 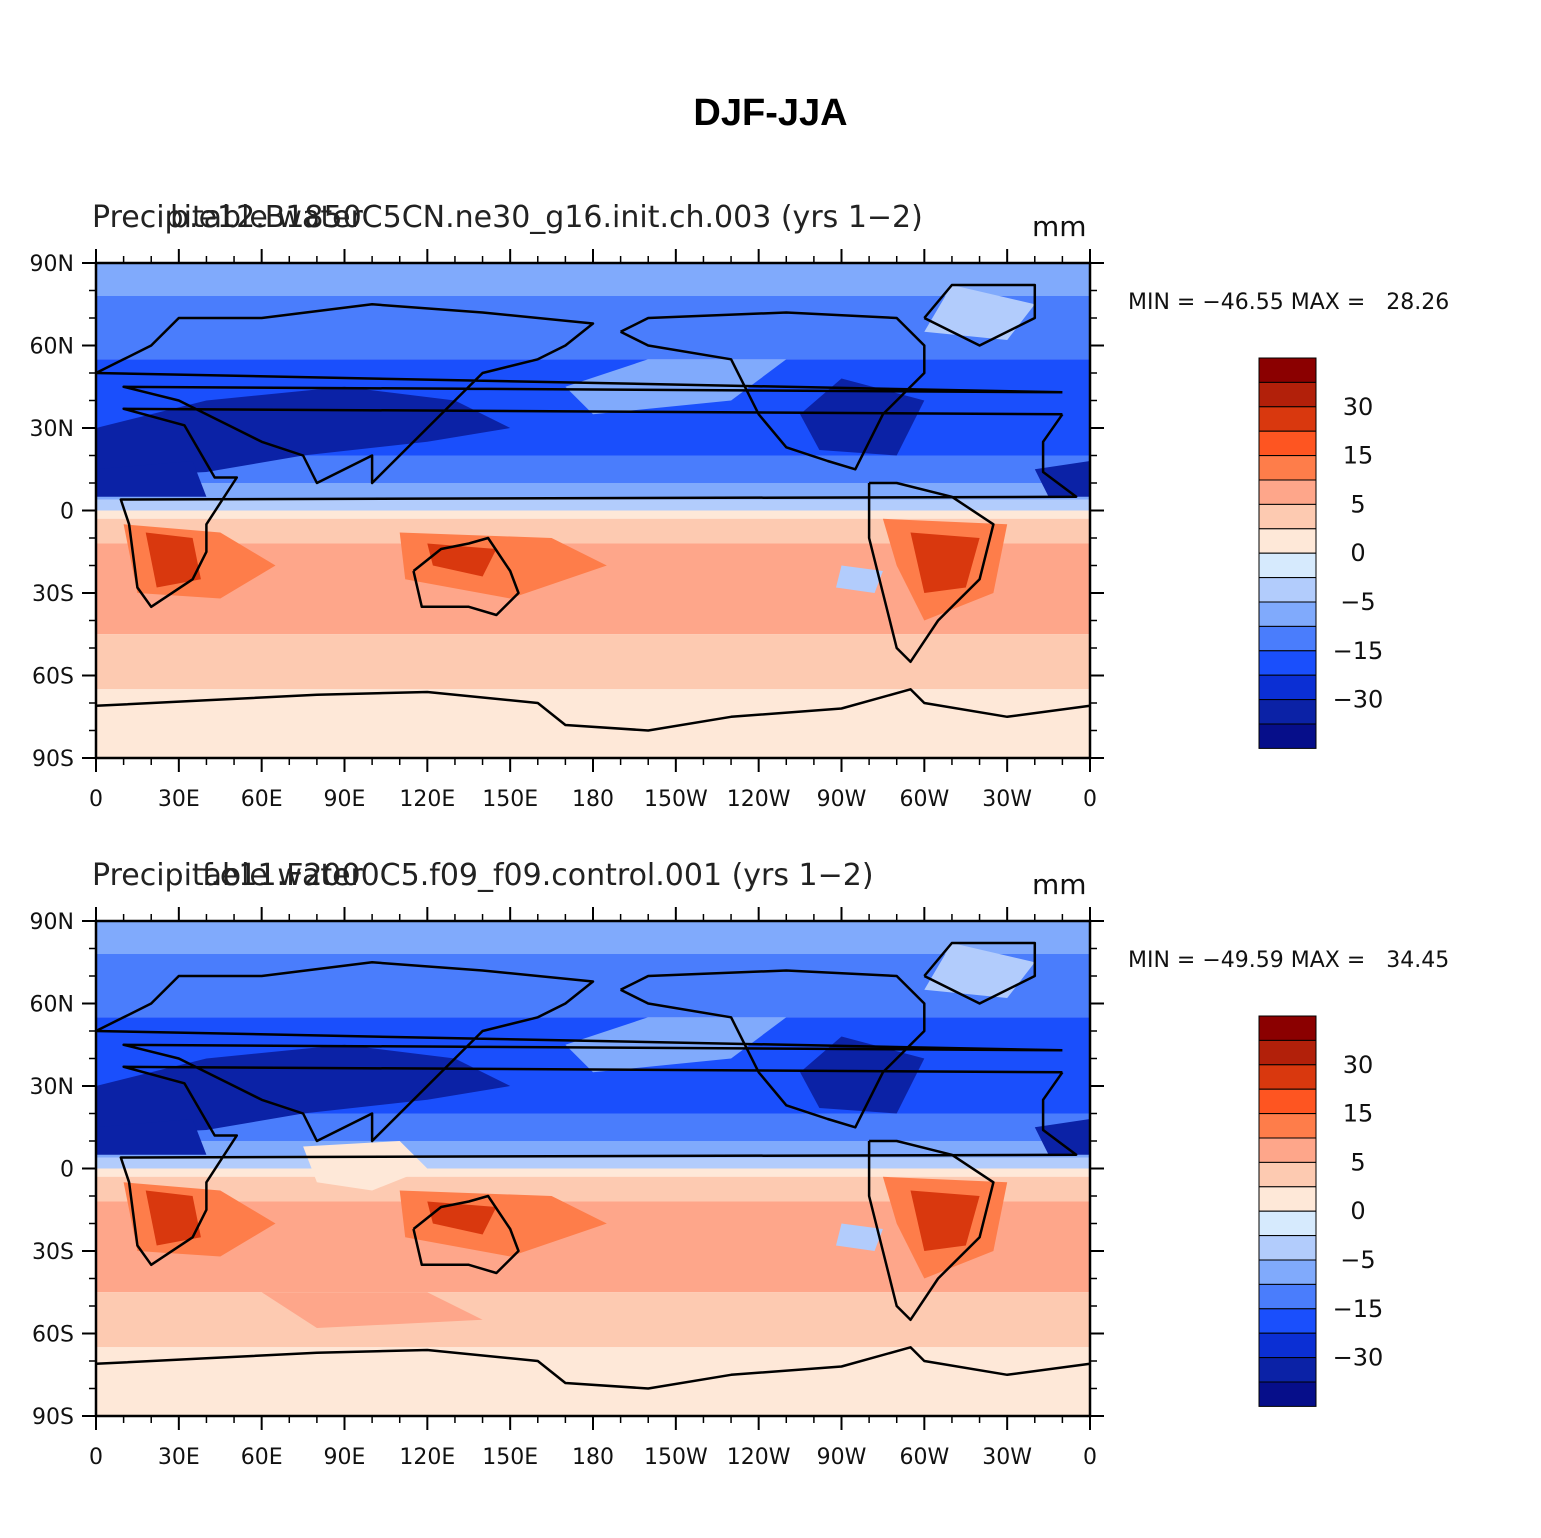 What do you see at coordinates (53, 759) in the screenshot?
I see `lat-tick-label: 90S` at bounding box center [53, 759].